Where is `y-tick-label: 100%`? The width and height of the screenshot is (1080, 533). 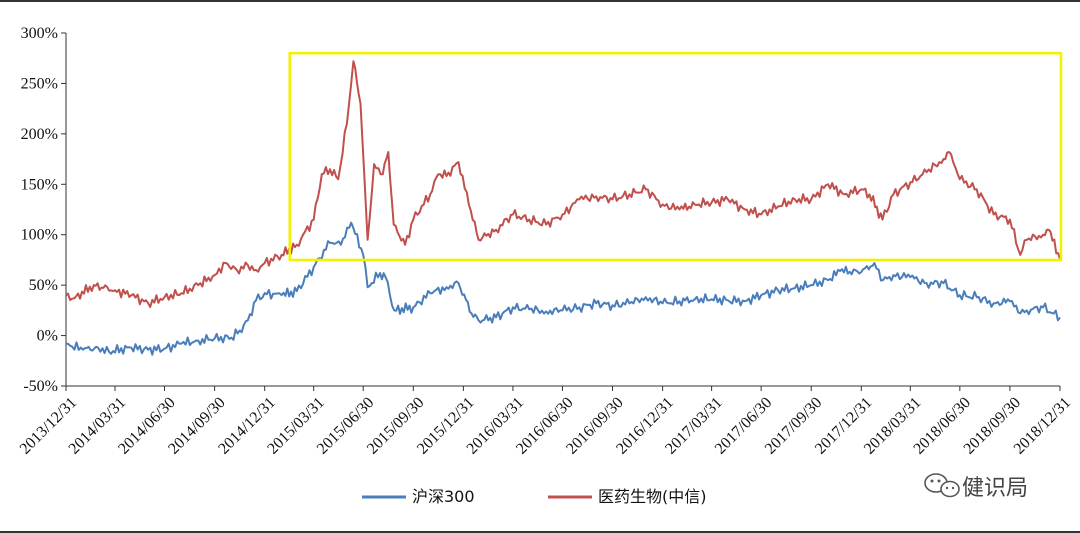 y-tick-label: 100% is located at coordinates (39, 235).